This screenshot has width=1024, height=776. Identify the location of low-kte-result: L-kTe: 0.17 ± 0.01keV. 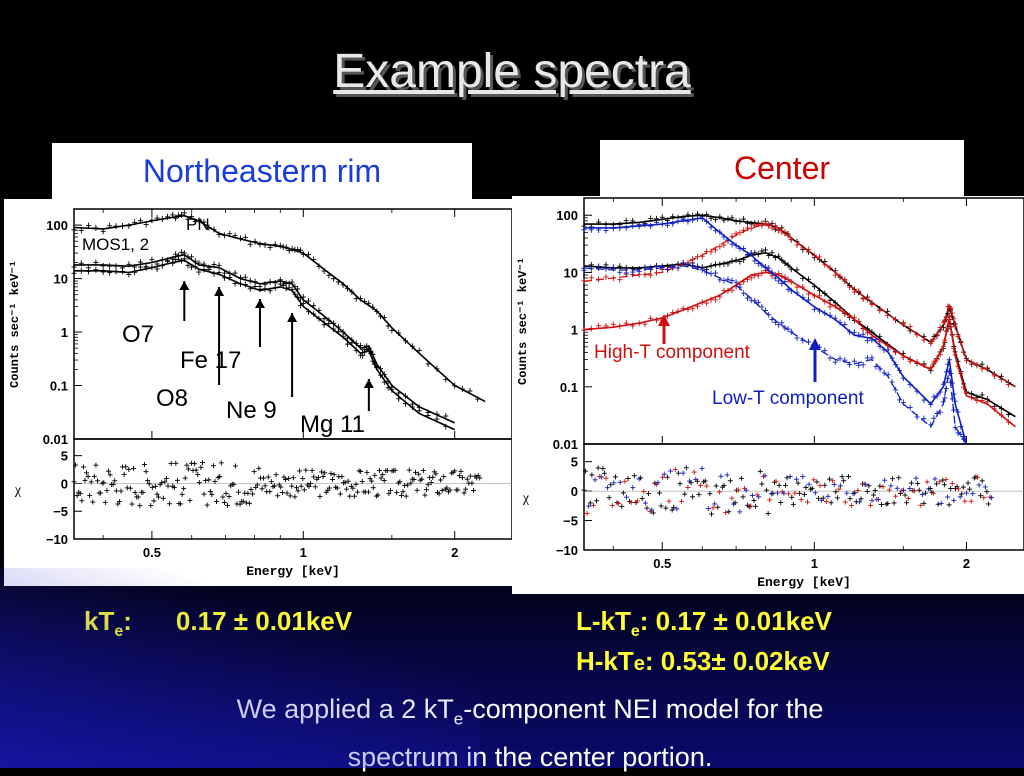
(704, 623).